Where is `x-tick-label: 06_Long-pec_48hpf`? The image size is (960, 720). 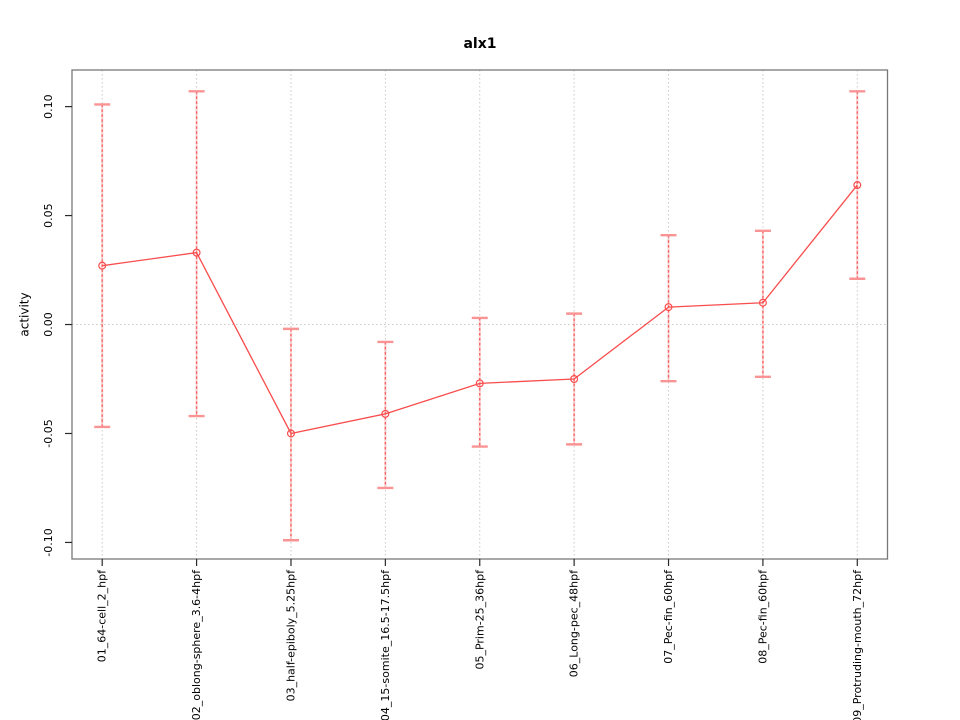
x-tick-label: 06_Long-pec_48hpf is located at coordinates (574, 623).